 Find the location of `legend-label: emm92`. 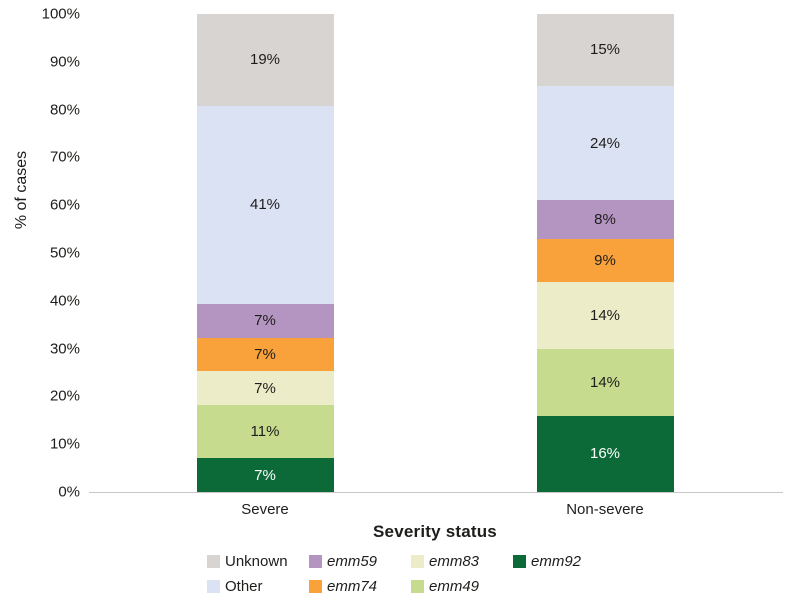

legend-label: emm92 is located at coordinates (556, 561).